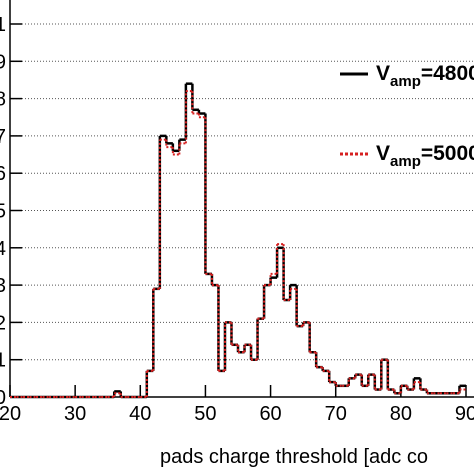 Image resolution: width=474 pixels, height=474 pixels. What do you see at coordinates (75, 414) in the screenshot?
I see `x-tick-label: 30` at bounding box center [75, 414].